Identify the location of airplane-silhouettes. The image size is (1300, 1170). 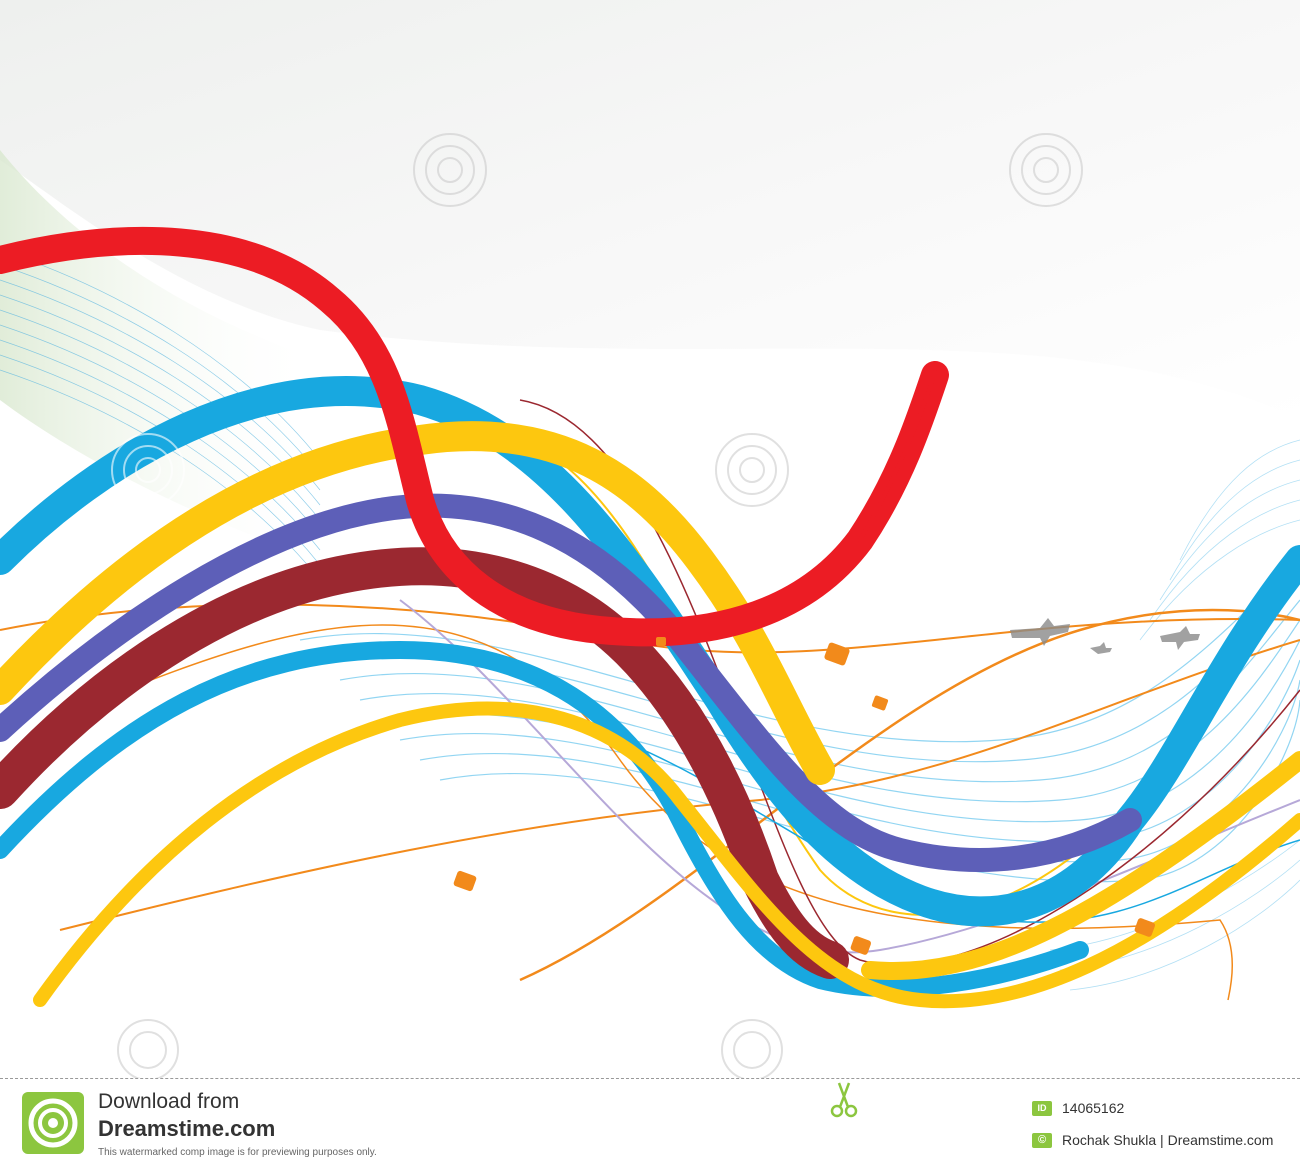
(1105, 636).